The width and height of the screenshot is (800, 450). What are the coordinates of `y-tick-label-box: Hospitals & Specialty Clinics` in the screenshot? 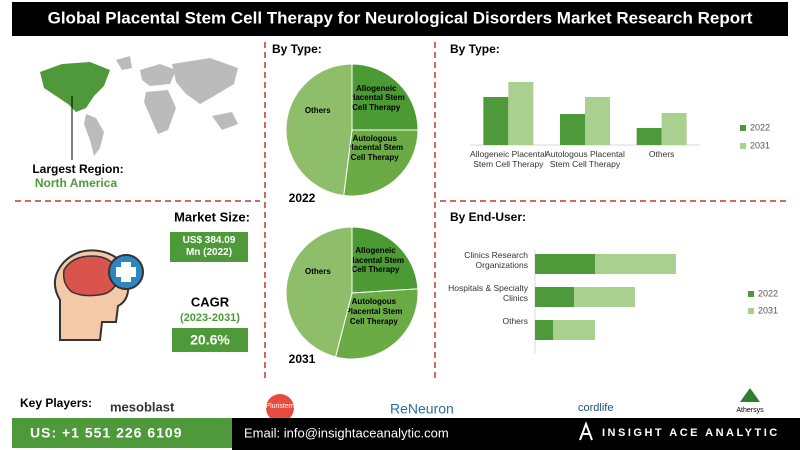 It's located at (488, 293).